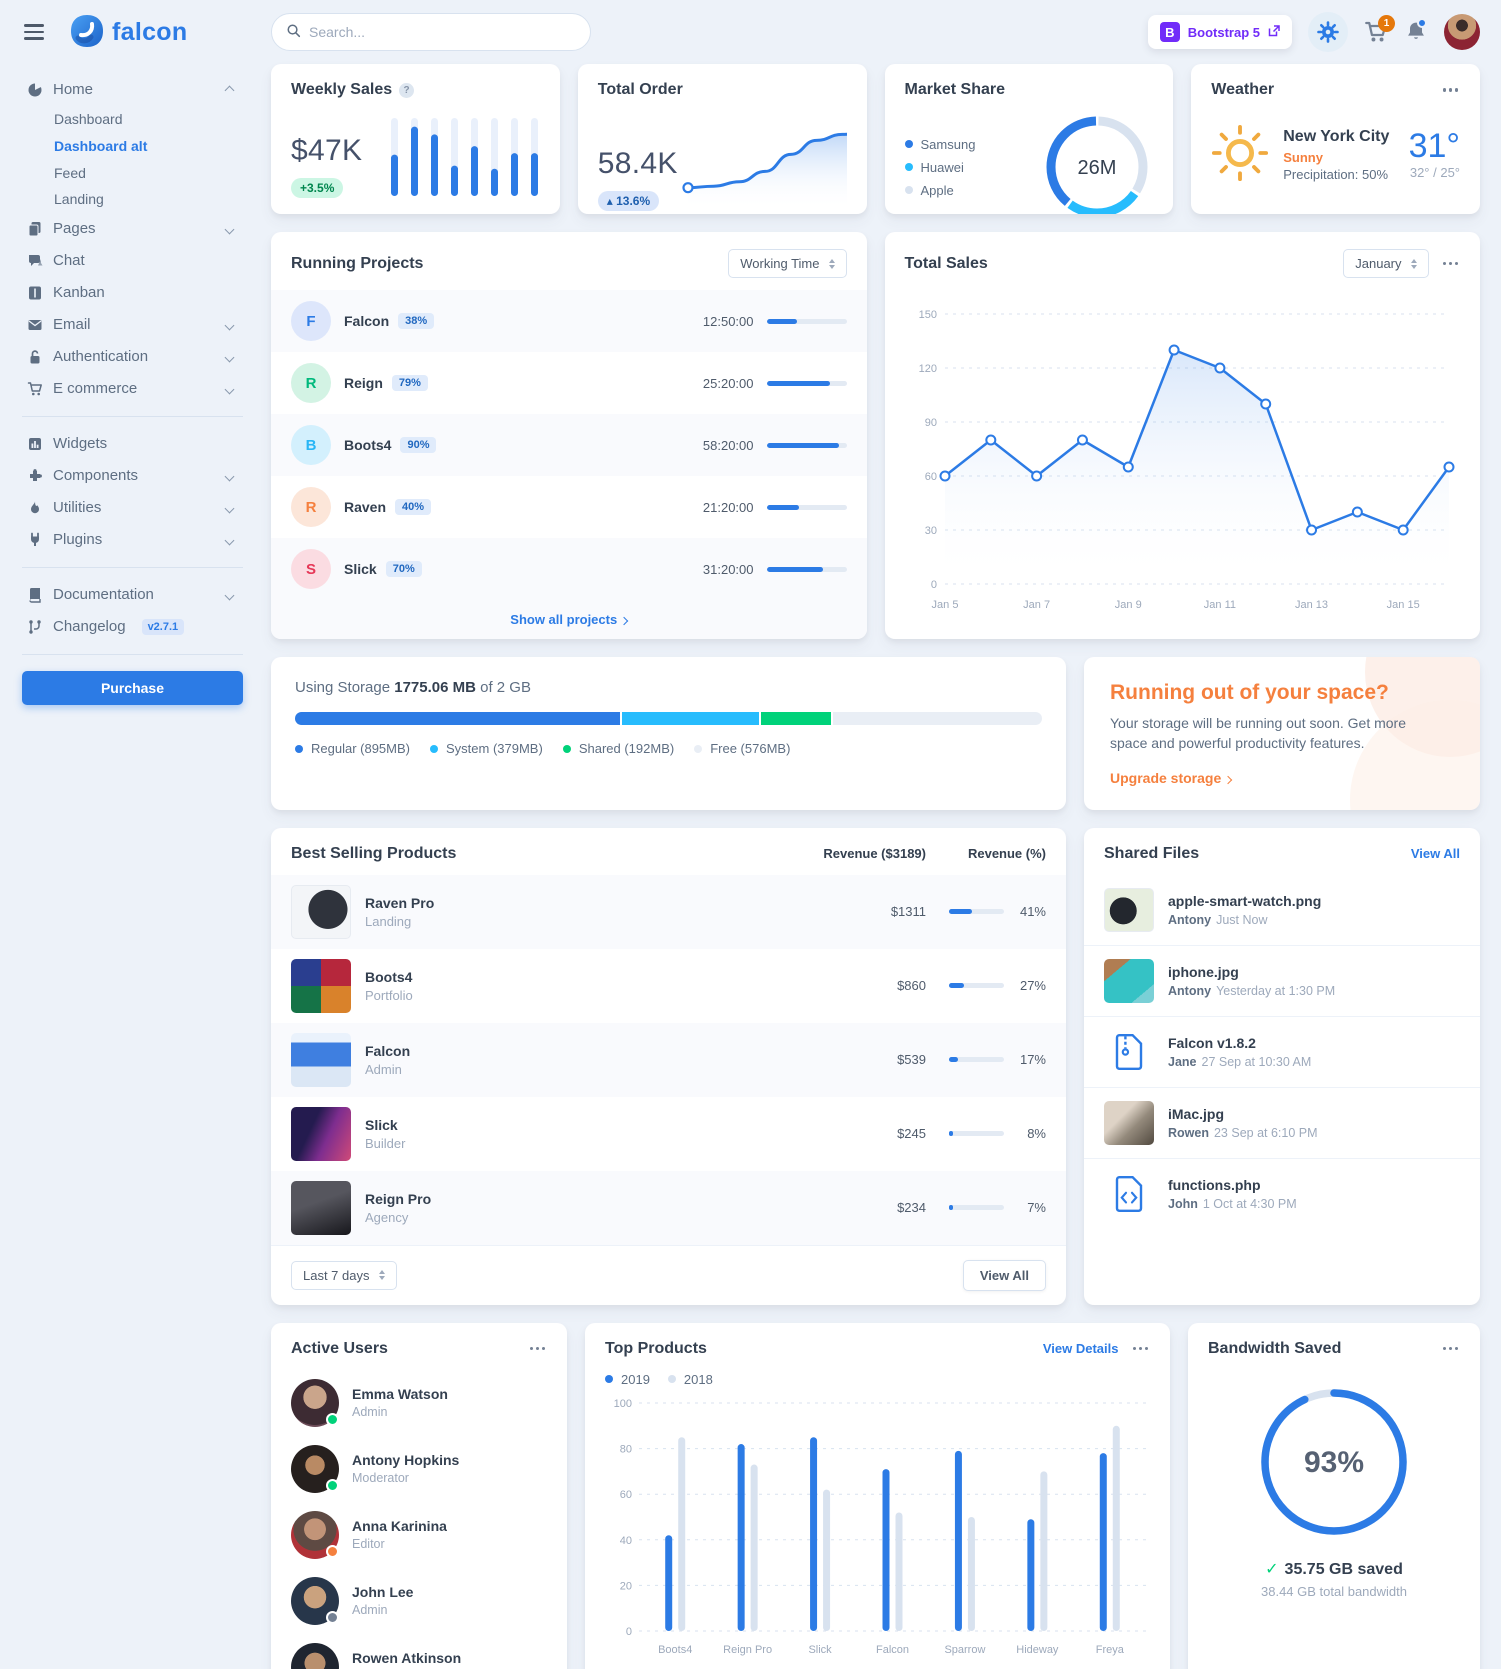 This screenshot has height=1669, width=1501. What do you see at coordinates (1334, 1569) in the screenshot?
I see `bandwidth-saved-text: ✓ 35.75 GB saved` at bounding box center [1334, 1569].